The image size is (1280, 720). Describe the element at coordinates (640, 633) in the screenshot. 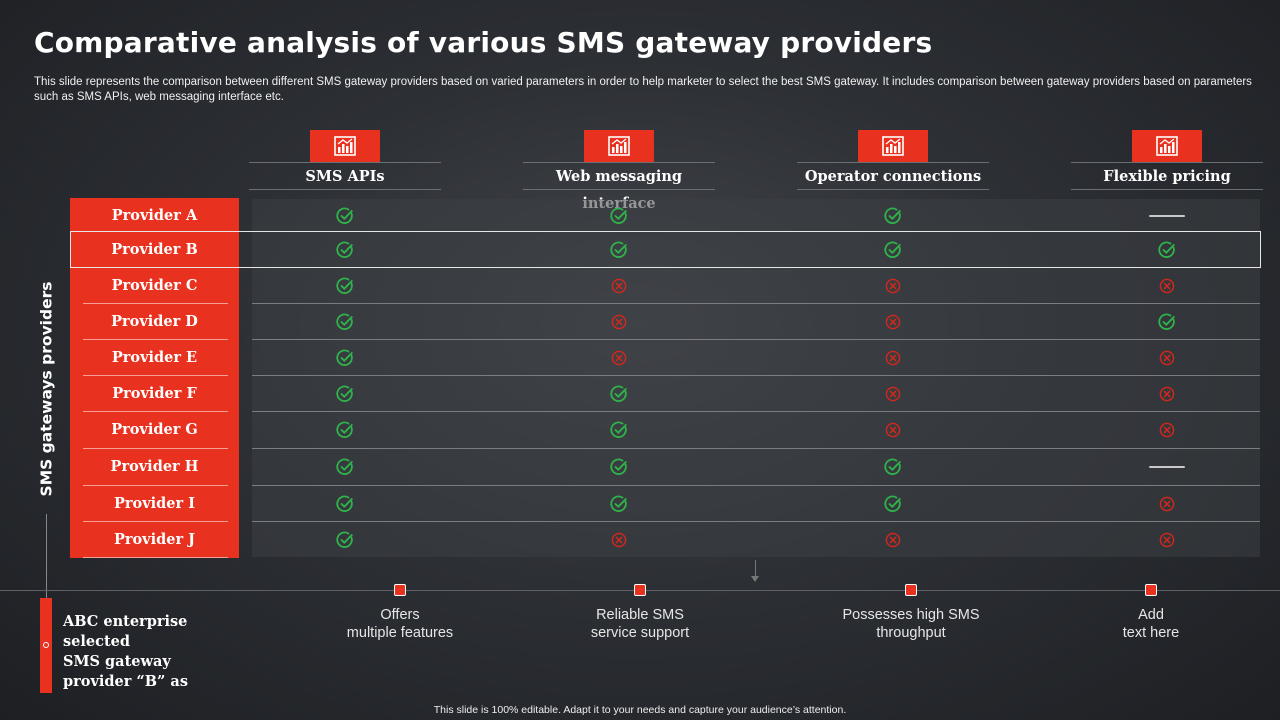

I see `feature-line-2: service support` at that location.